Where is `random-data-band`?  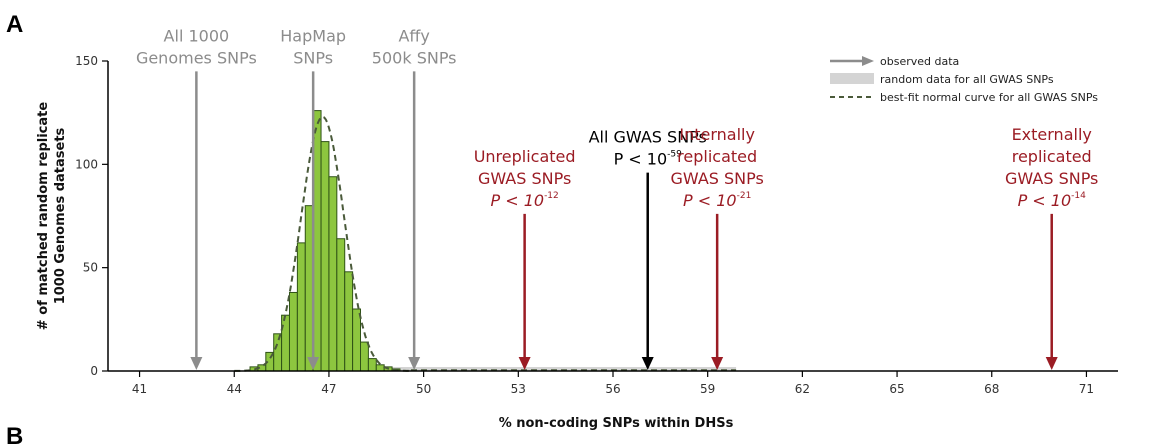
random-data-band is located at coordinates (493, 369).